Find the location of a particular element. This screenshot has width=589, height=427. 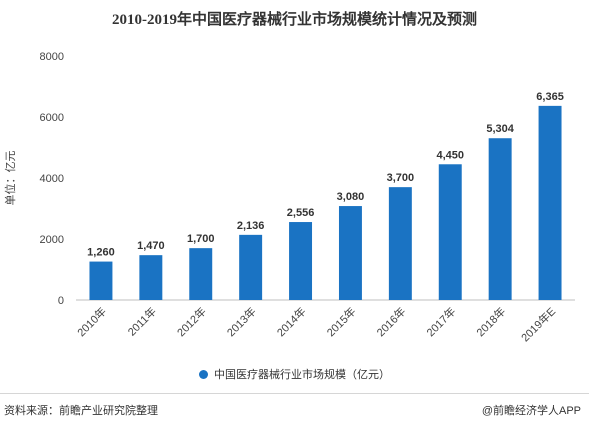

source-note: 资料来源：前瞻产业研究院整理 is located at coordinates (81, 411).